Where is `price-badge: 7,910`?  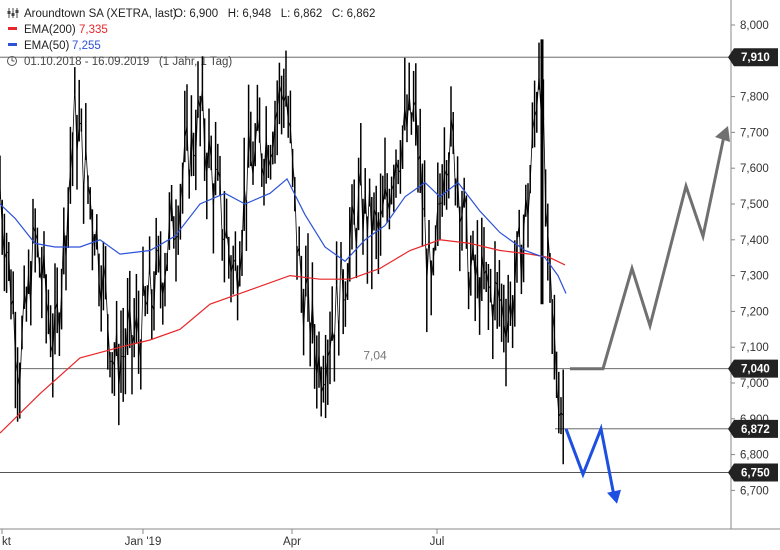
price-badge: 7,910 is located at coordinates (753, 57).